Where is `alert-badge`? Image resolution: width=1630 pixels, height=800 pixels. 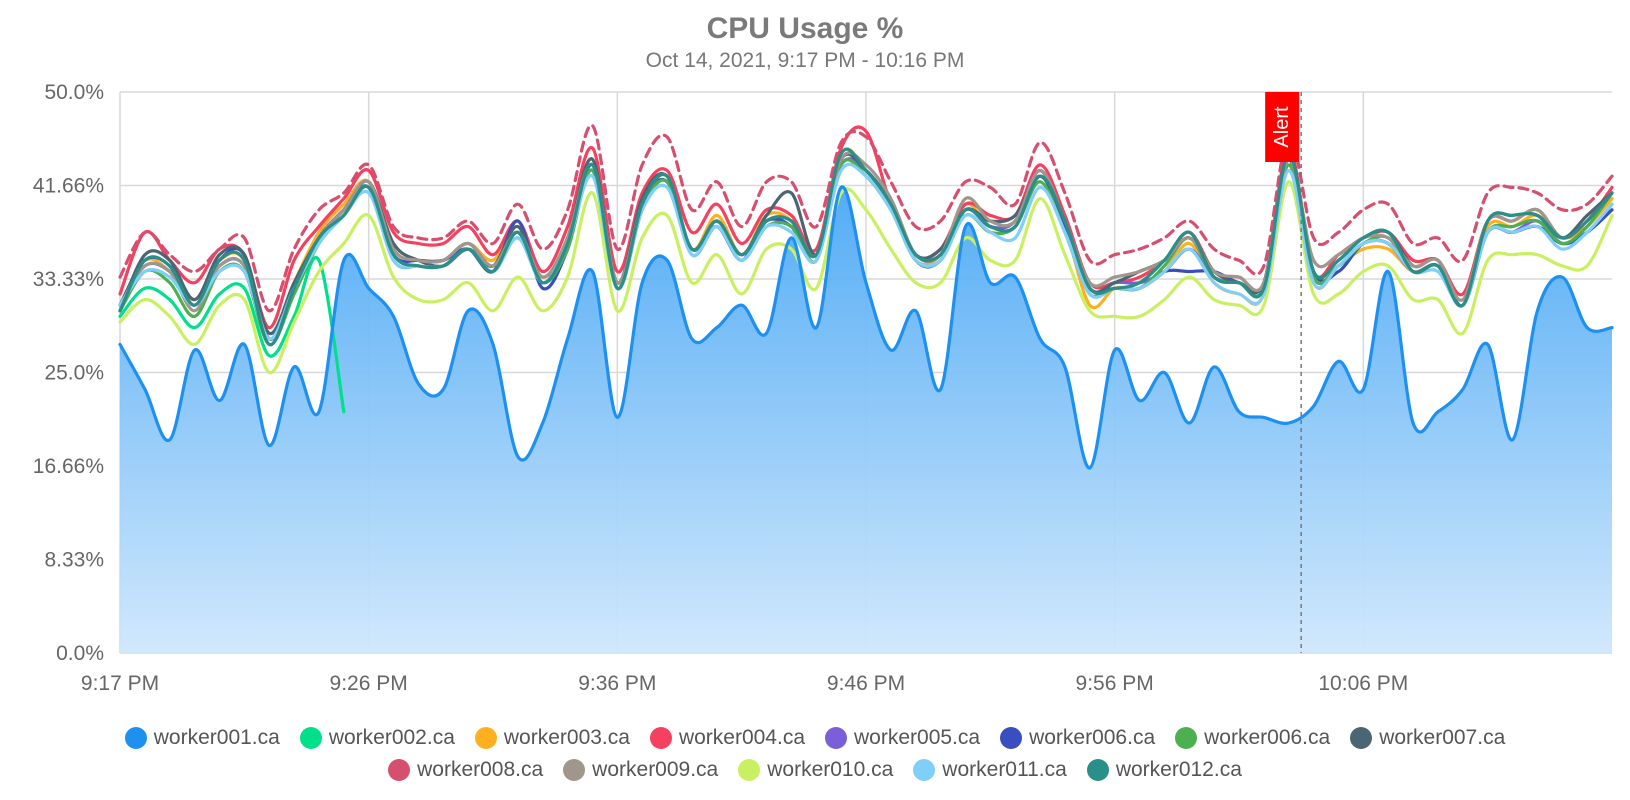
alert-badge is located at coordinates (1282, 127).